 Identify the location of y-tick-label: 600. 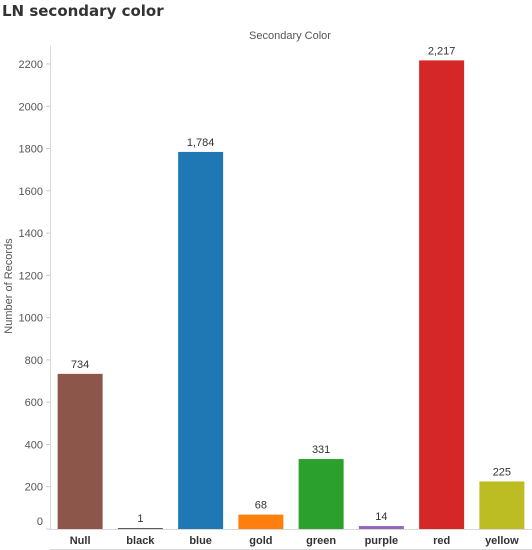
(34, 403).